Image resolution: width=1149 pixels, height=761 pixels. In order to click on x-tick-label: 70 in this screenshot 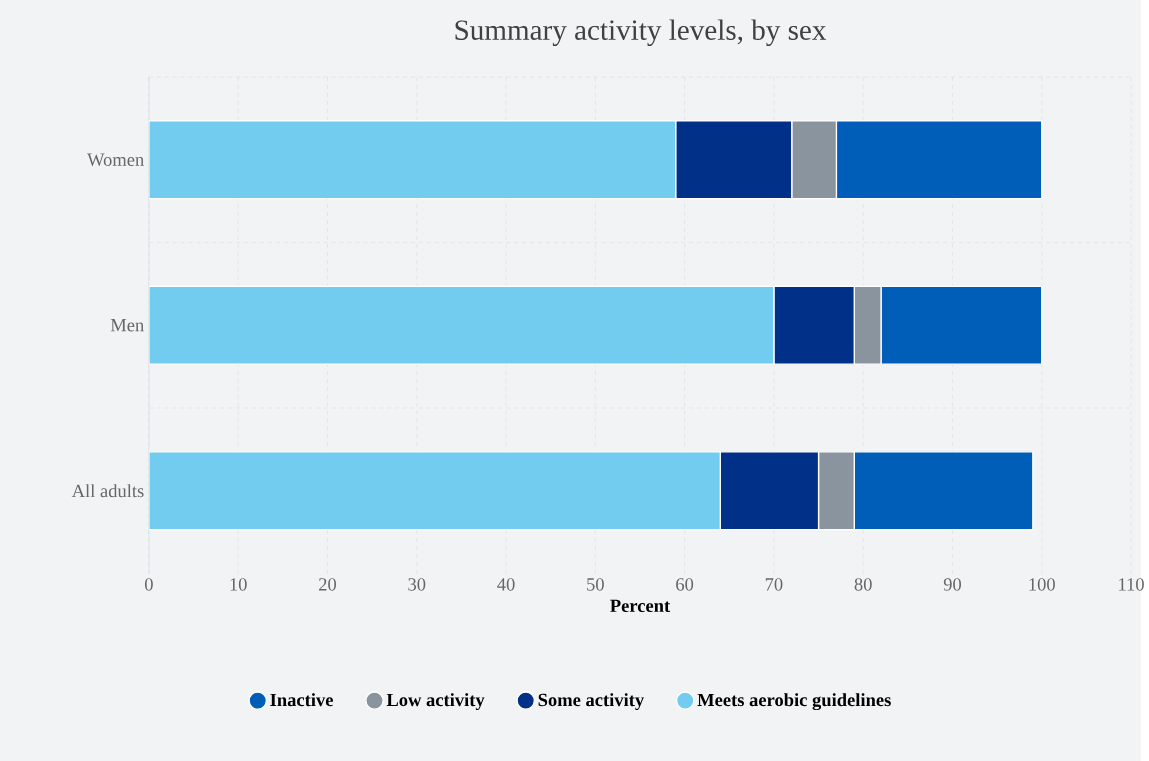, I will do `click(774, 584)`.